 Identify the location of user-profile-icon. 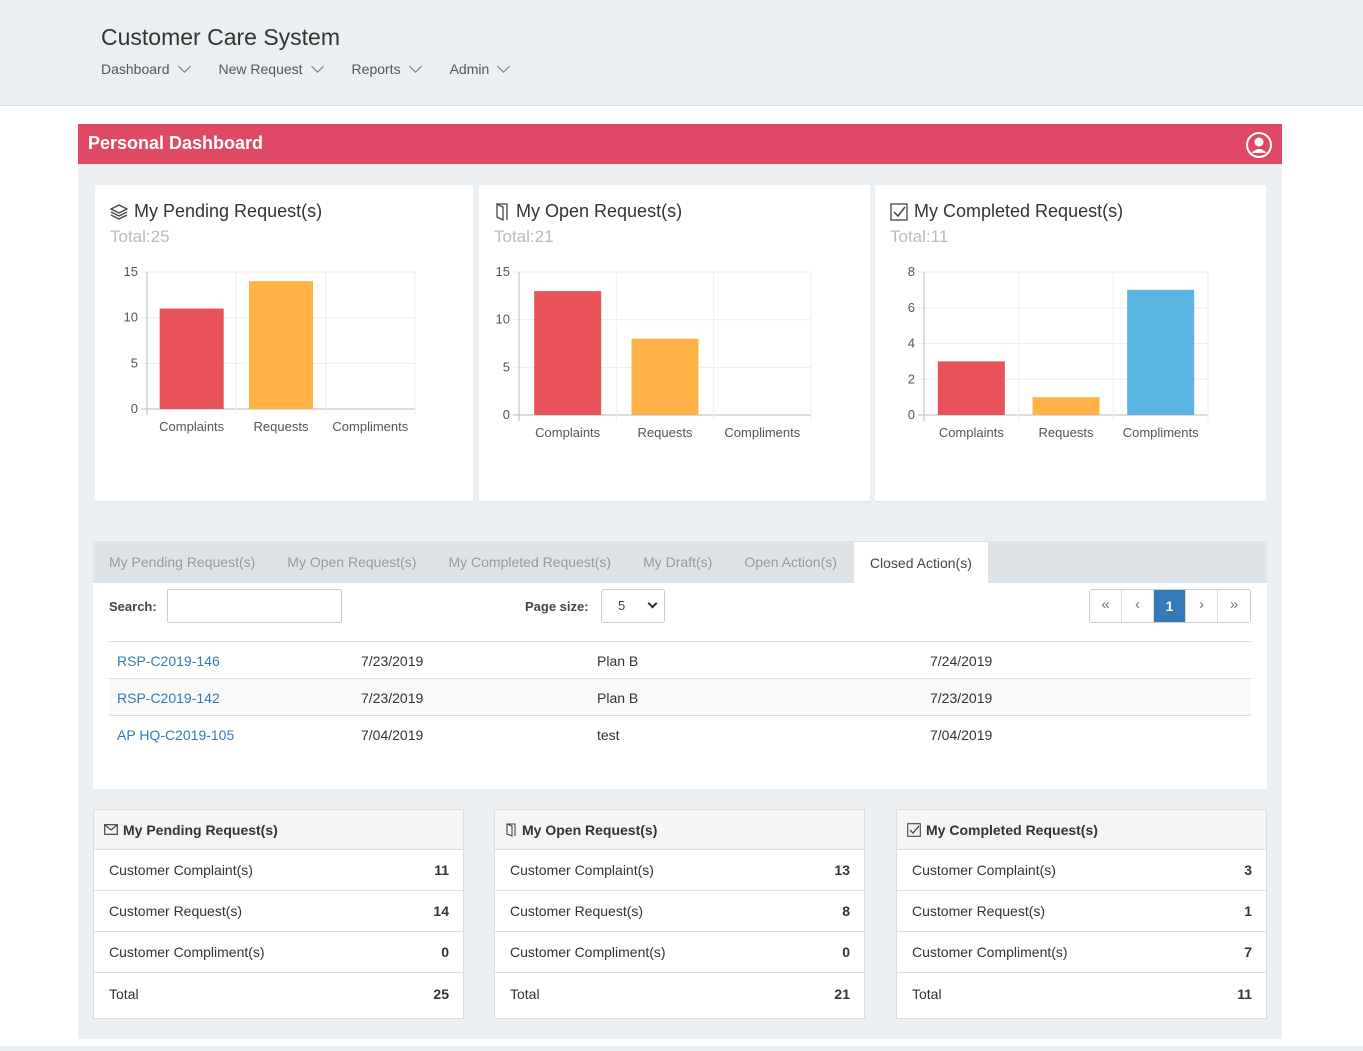
(1259, 145).